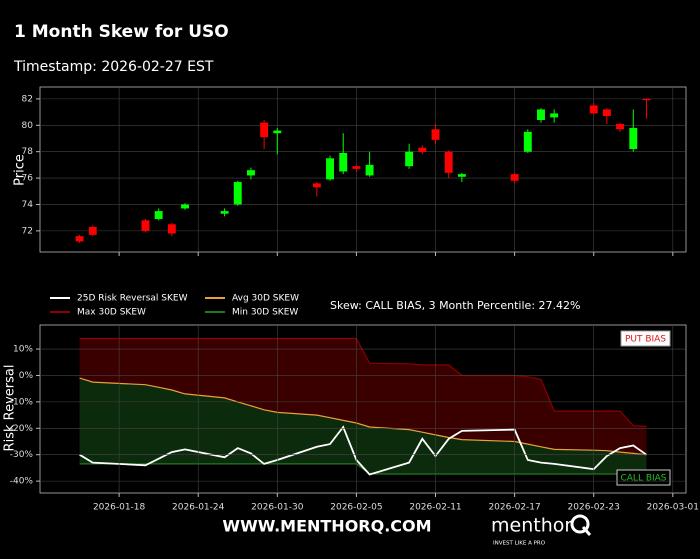 This screenshot has width=700, height=559. What do you see at coordinates (435, 508) in the screenshot?
I see `x-tick-label: 2026-02-11` at bounding box center [435, 508].